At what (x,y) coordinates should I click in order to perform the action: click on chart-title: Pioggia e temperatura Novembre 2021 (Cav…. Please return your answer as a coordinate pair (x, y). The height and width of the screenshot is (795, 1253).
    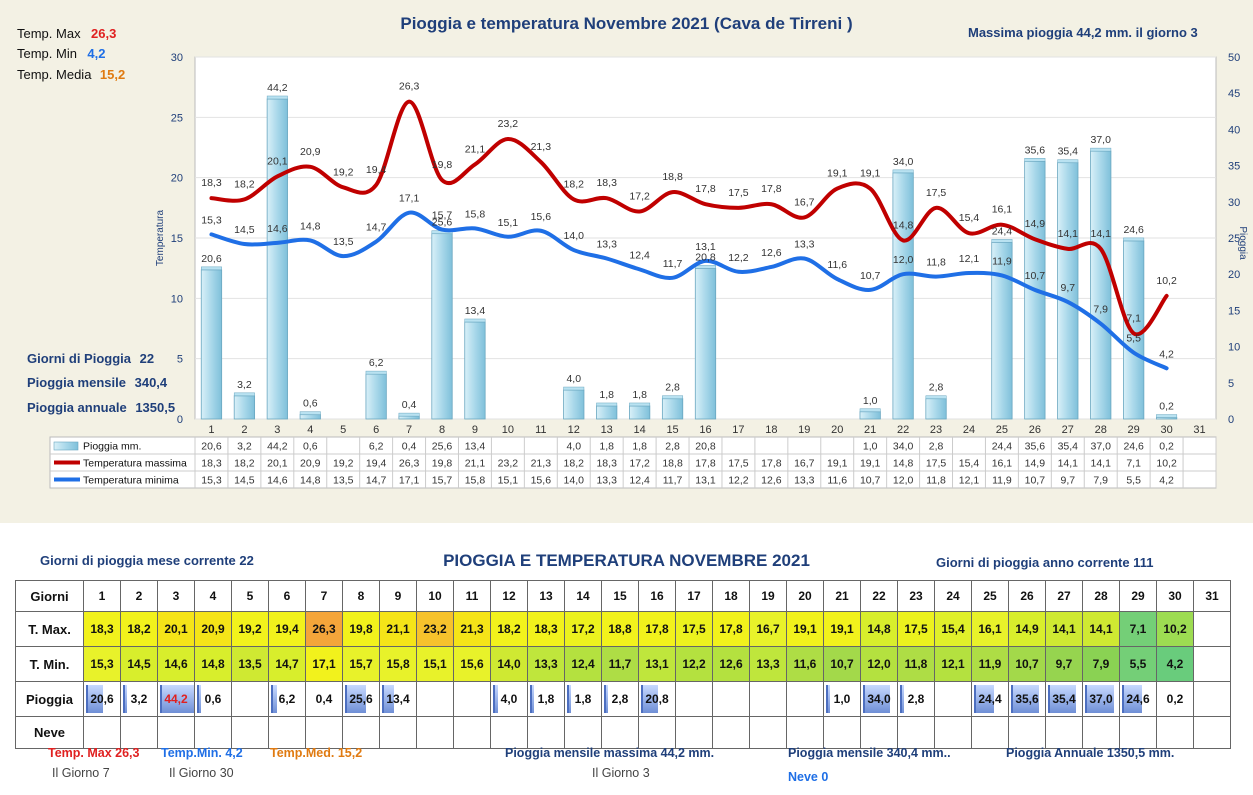
    Looking at the image, I should click on (626, 23).